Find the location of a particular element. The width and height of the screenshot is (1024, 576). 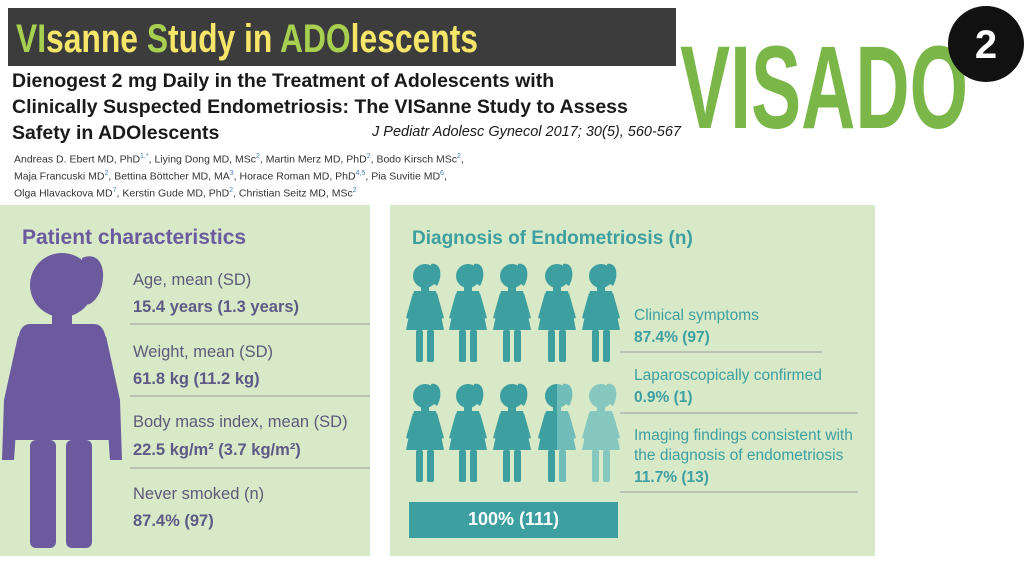

banner-segment: ADO is located at coordinates (315, 39).